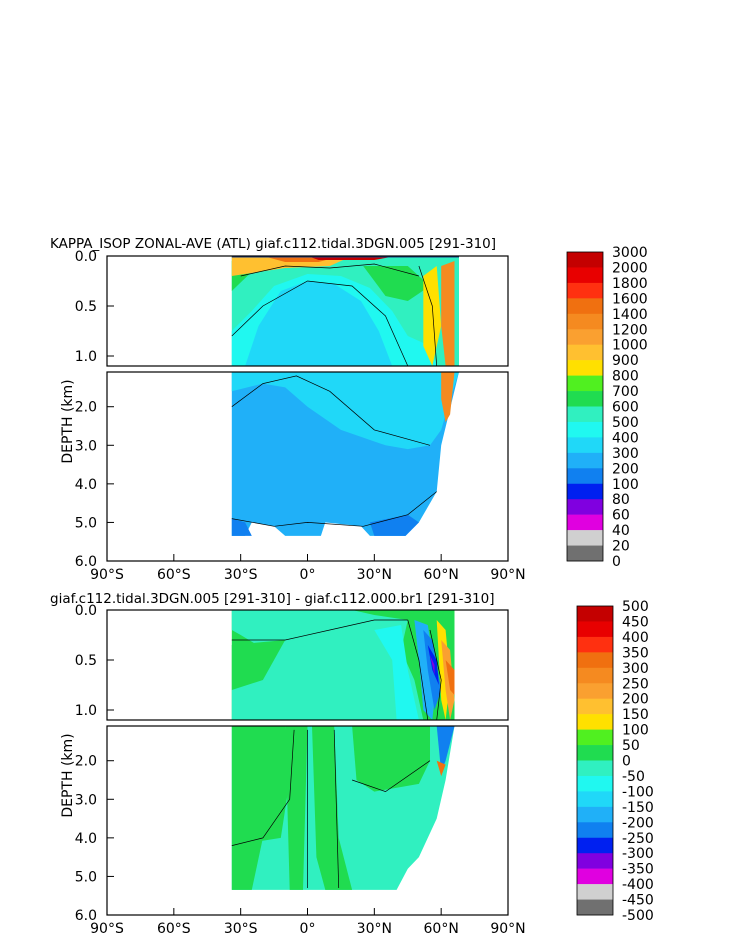 Image resolution: width=733 pixels, height=945 pixels. I want to click on colorbar-label: -400, so click(638, 885).